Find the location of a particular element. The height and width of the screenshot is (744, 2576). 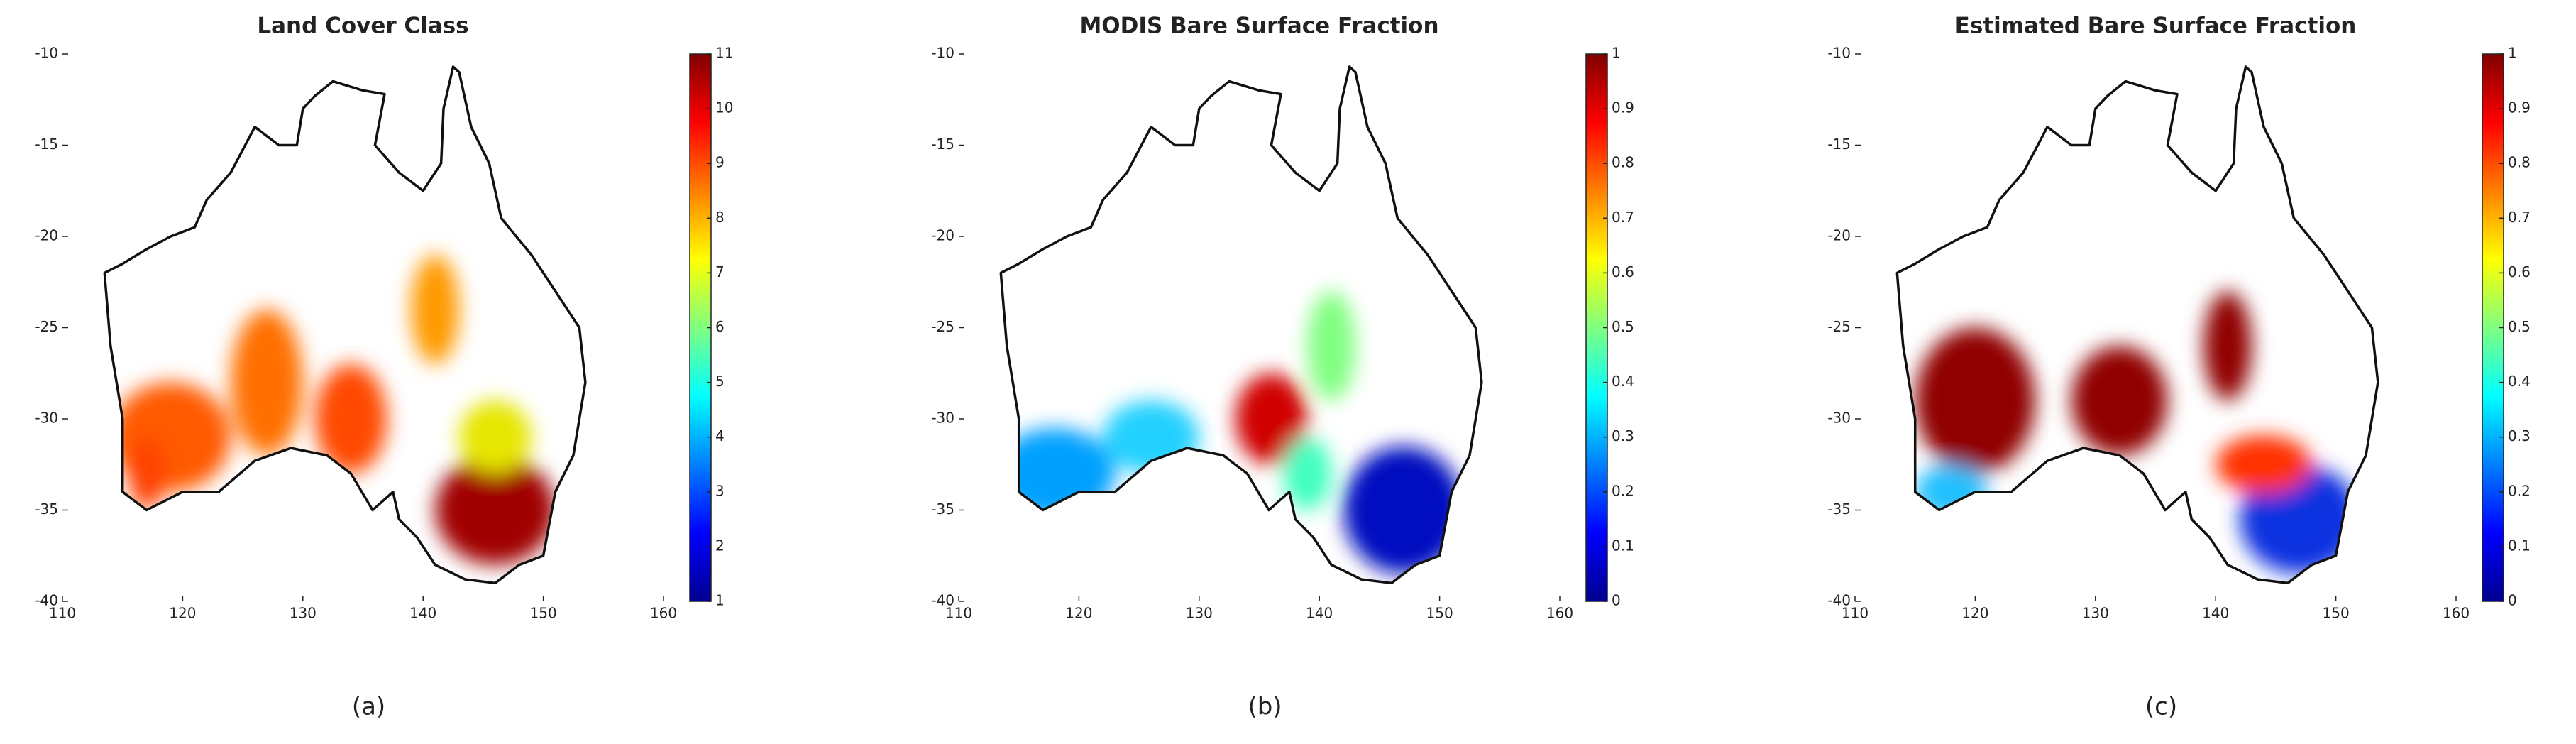

map-title: Land Cover Class is located at coordinates (362, 26).